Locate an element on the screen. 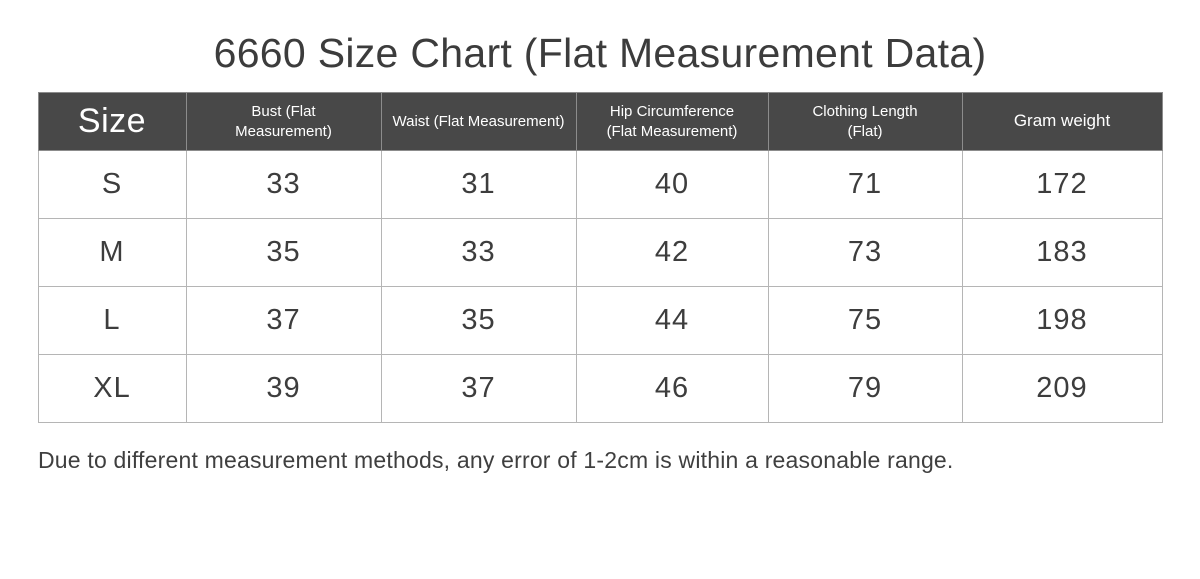 Image resolution: width=1200 pixels, height=579 pixels. page-title: 6660 Size Chart (Flat Measurement Data) is located at coordinates (600, 53).